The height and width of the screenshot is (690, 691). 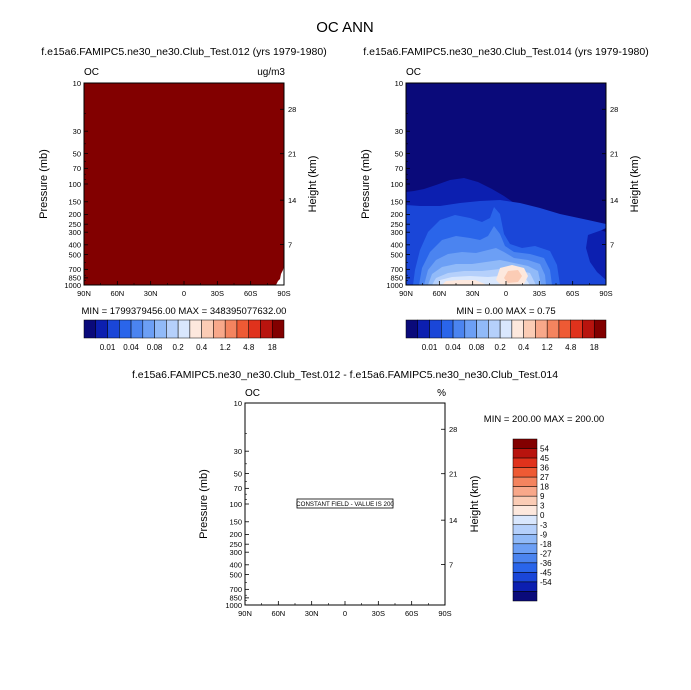 What do you see at coordinates (439, 293) in the screenshot?
I see `panel-b-xtick-label: 60N` at bounding box center [439, 293].